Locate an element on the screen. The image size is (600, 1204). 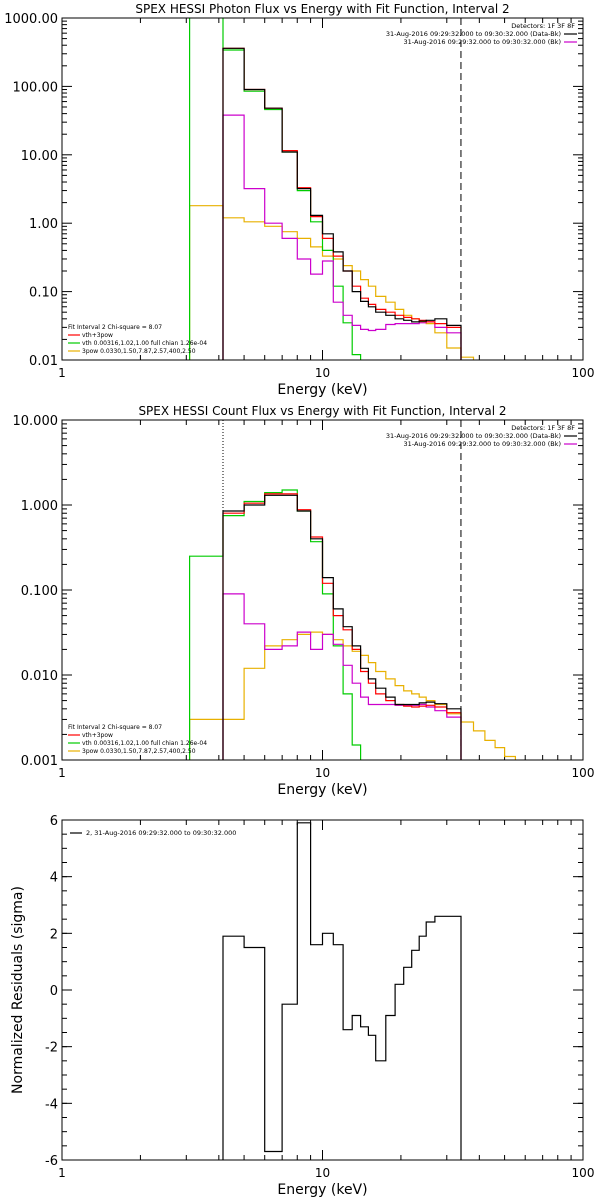
y-tick-label: 0.10 is located at coordinates (43, 293).